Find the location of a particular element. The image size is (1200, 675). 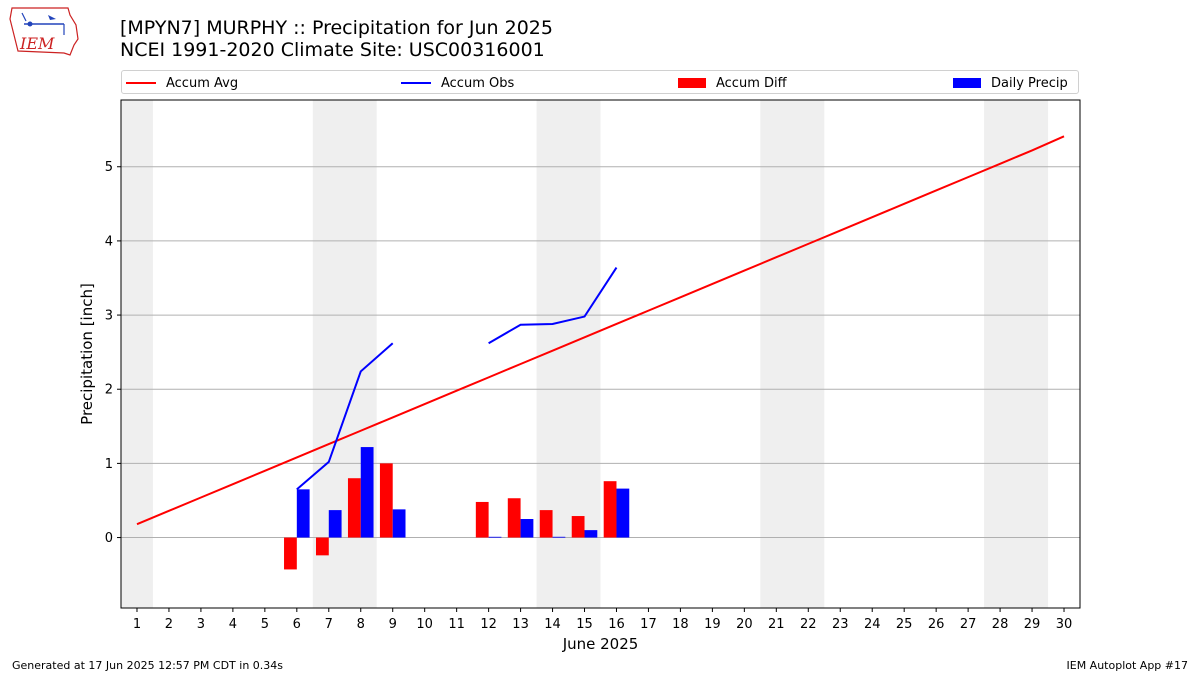

footer-app: IEM Autoplot App #17 is located at coordinates (1127, 665).